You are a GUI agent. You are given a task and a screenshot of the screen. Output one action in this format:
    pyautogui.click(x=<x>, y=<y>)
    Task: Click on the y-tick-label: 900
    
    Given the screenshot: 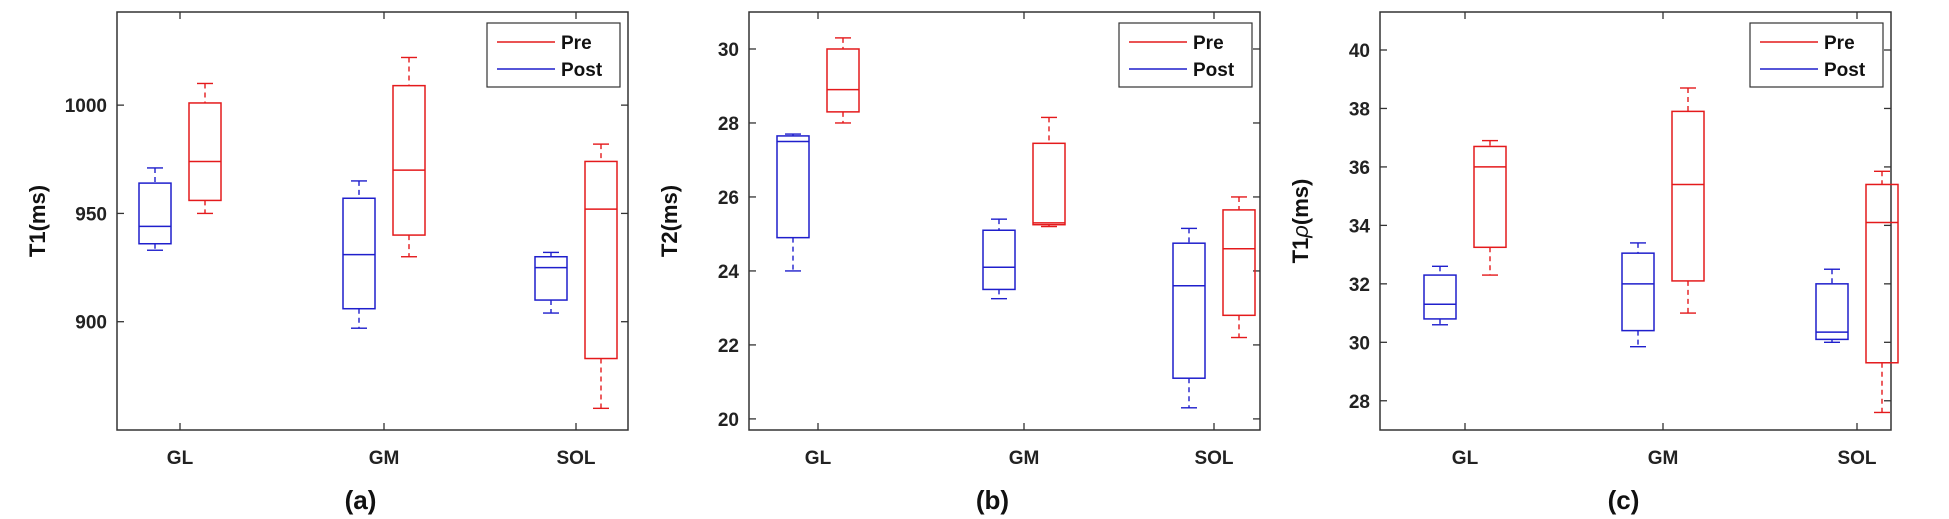 What is the action you would take?
    pyautogui.click(x=91, y=323)
    